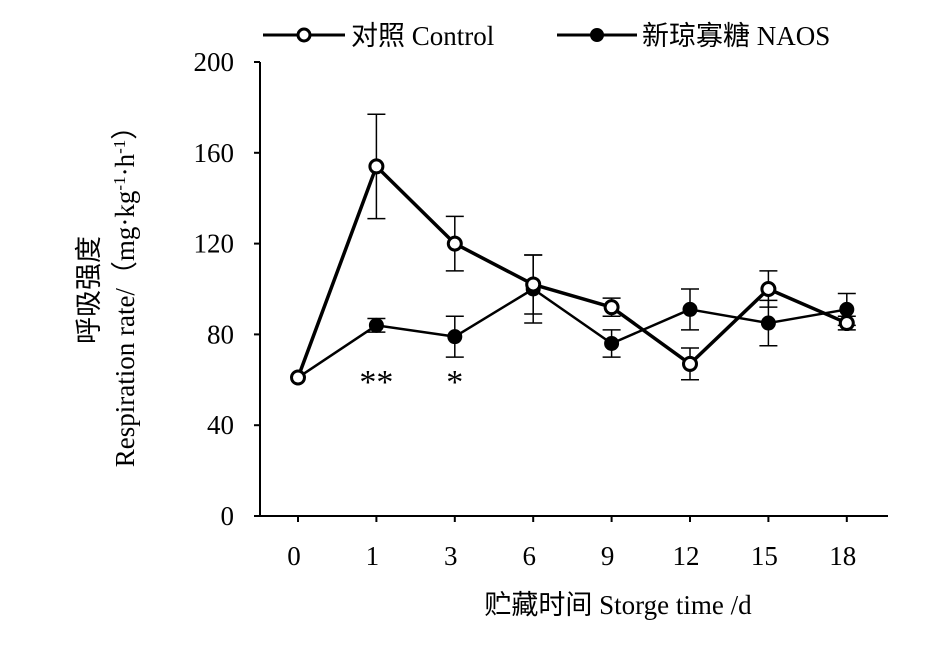 This screenshot has height=656, width=928. Describe the element at coordinates (529, 556) in the screenshot. I see `x-tick-label: 6` at that location.